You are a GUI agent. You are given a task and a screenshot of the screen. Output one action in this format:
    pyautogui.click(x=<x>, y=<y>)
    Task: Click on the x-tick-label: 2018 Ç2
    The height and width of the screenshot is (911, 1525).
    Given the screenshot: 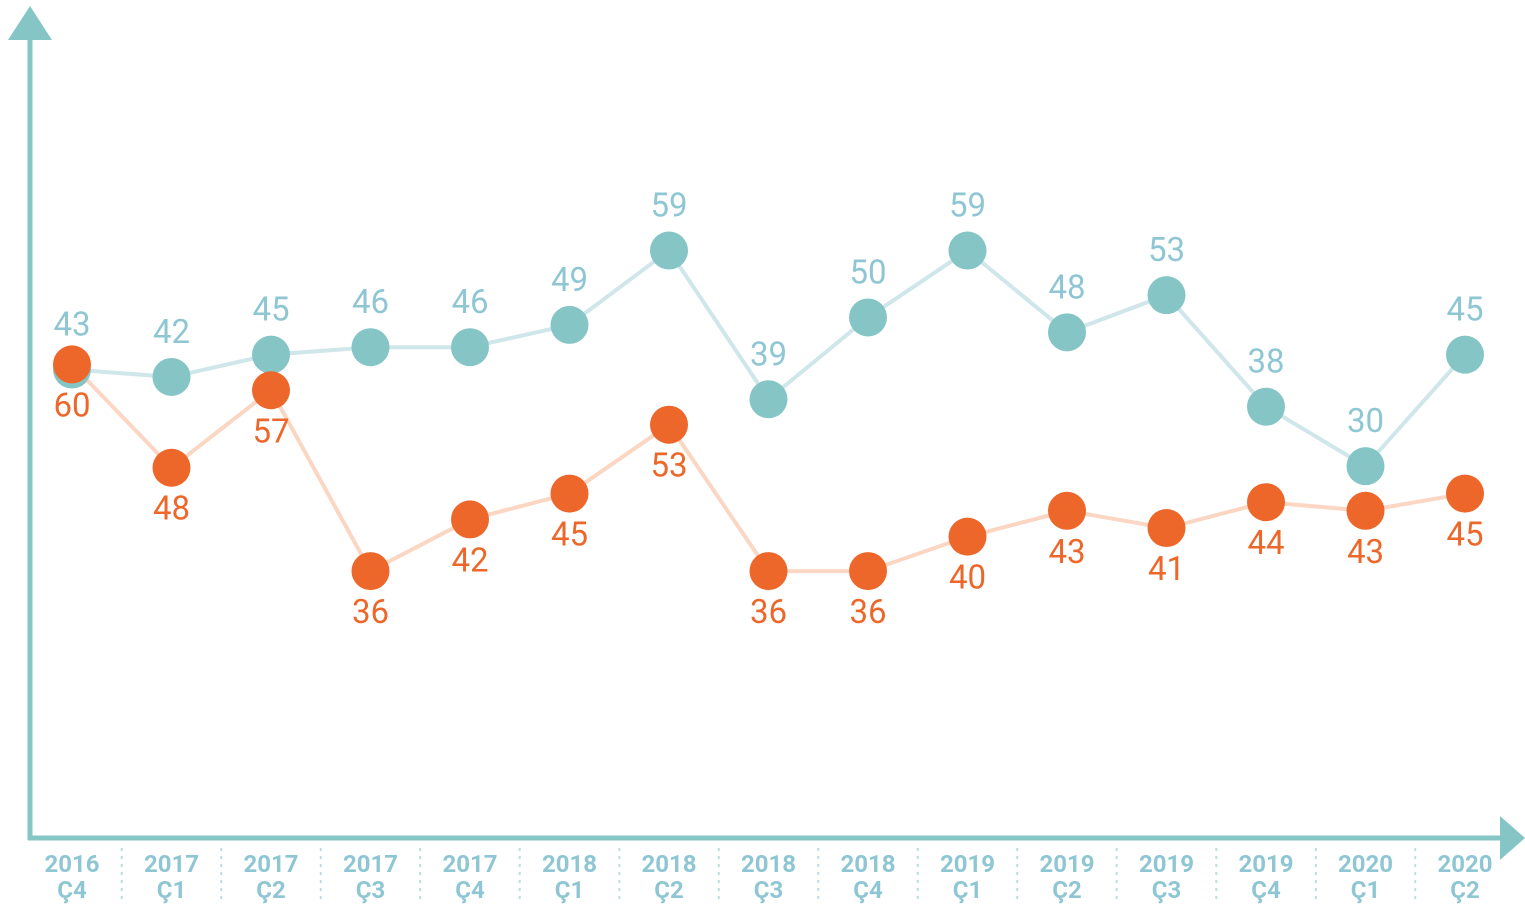 What is the action you would take?
    pyautogui.click(x=668, y=877)
    